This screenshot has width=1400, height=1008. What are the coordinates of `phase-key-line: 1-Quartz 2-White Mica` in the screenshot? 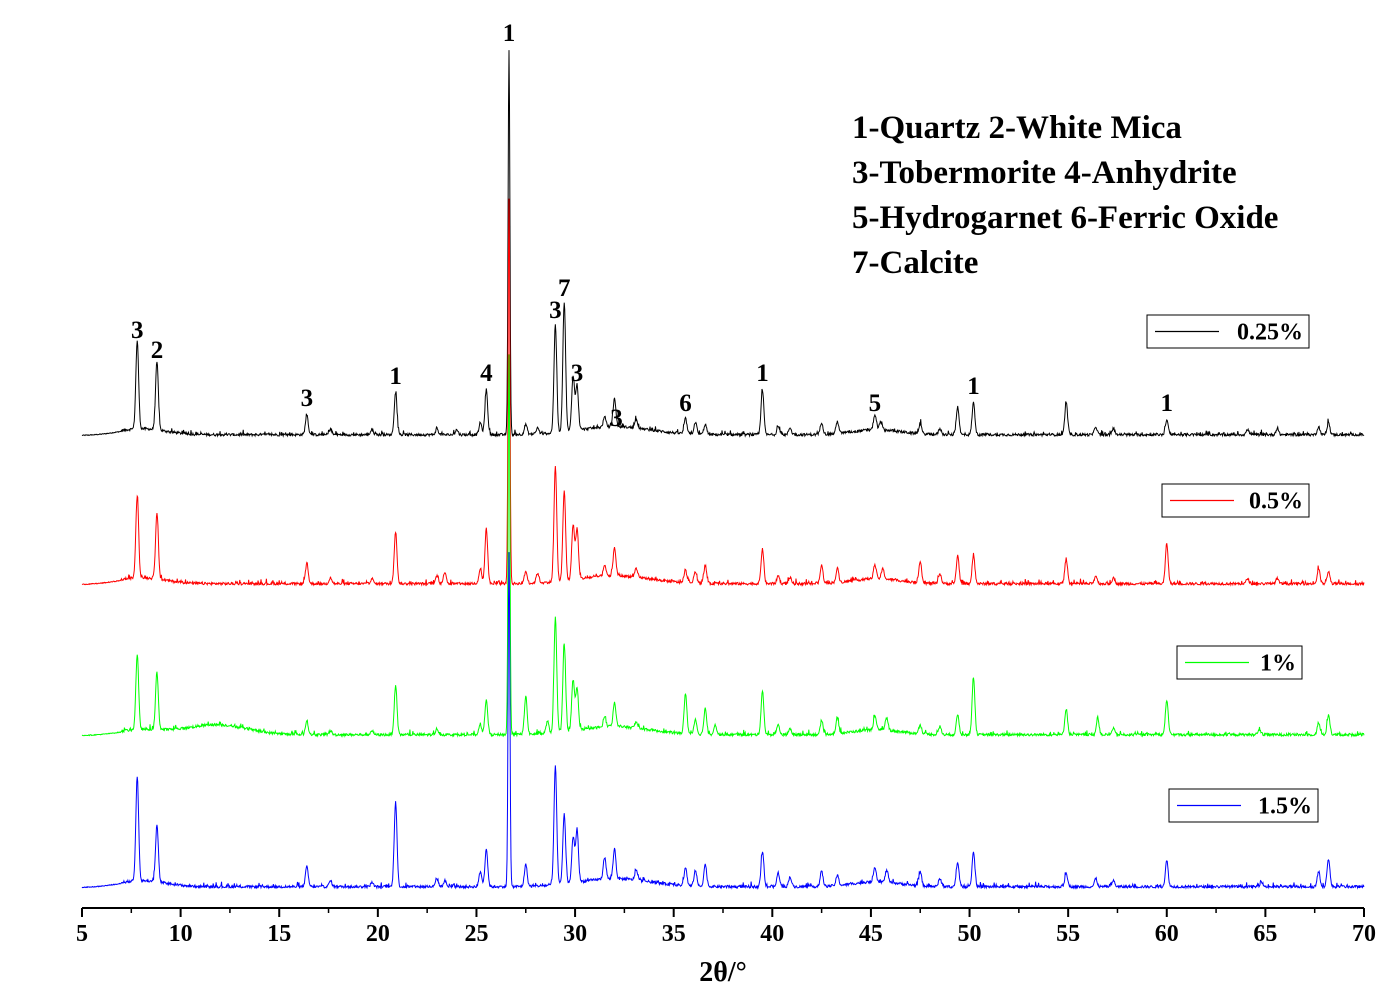 It's located at (1017, 128).